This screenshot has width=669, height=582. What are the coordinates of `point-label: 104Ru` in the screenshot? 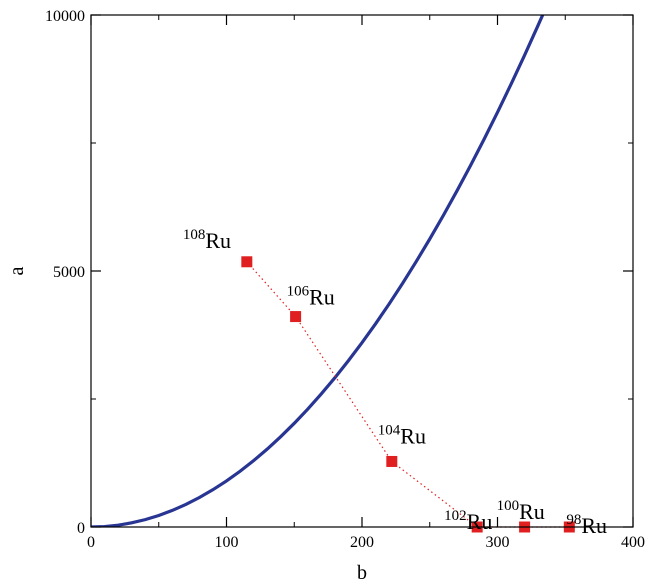 It's located at (402, 435).